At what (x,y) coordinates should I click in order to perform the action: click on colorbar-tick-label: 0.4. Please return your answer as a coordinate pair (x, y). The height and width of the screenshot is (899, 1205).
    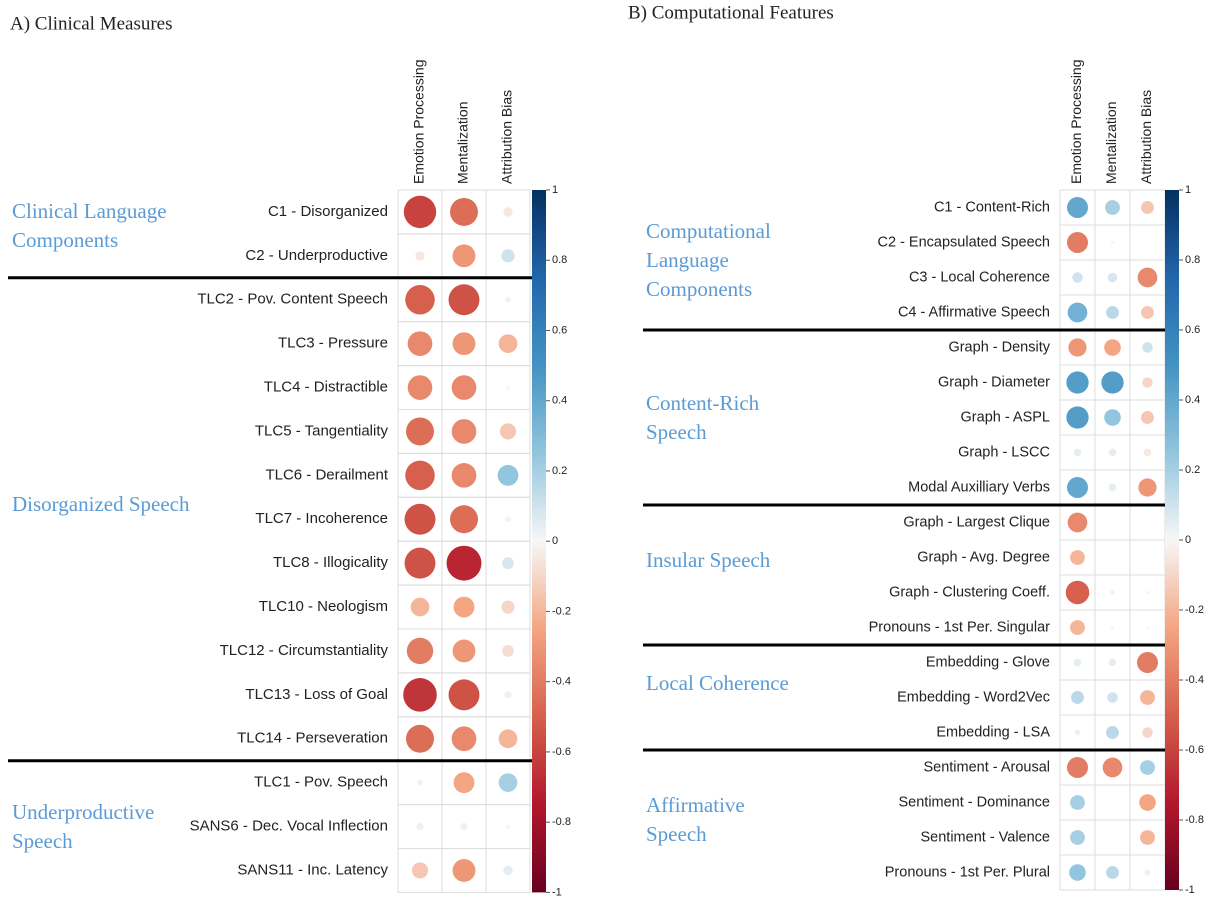
    Looking at the image, I should click on (559, 401).